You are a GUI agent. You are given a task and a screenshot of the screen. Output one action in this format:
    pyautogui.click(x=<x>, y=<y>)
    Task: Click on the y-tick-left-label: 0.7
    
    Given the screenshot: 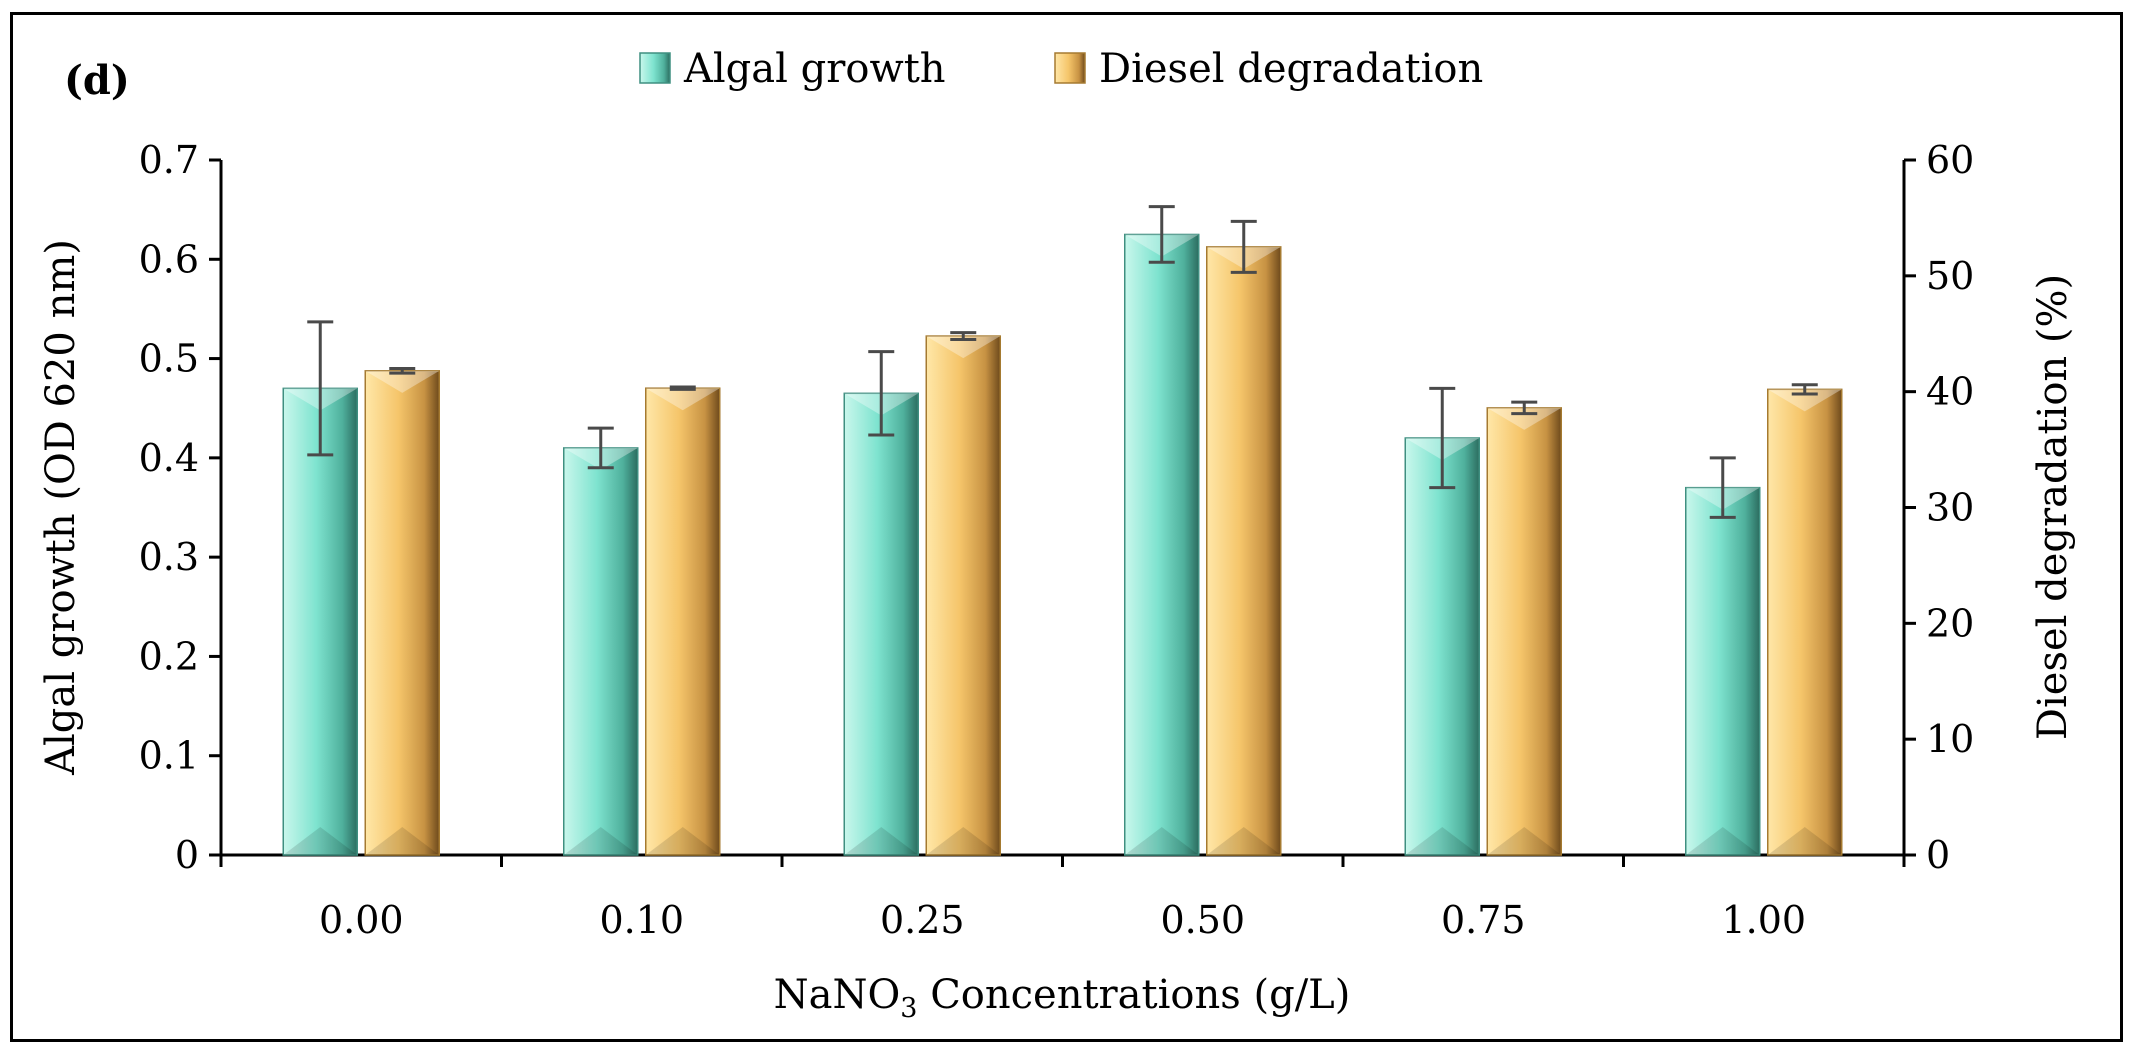 What is the action you would take?
    pyautogui.click(x=169, y=160)
    